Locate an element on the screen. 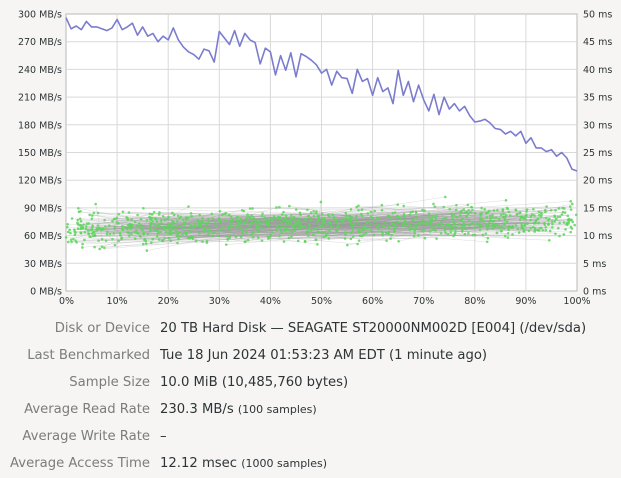  info-value: – is located at coordinates (163, 436).